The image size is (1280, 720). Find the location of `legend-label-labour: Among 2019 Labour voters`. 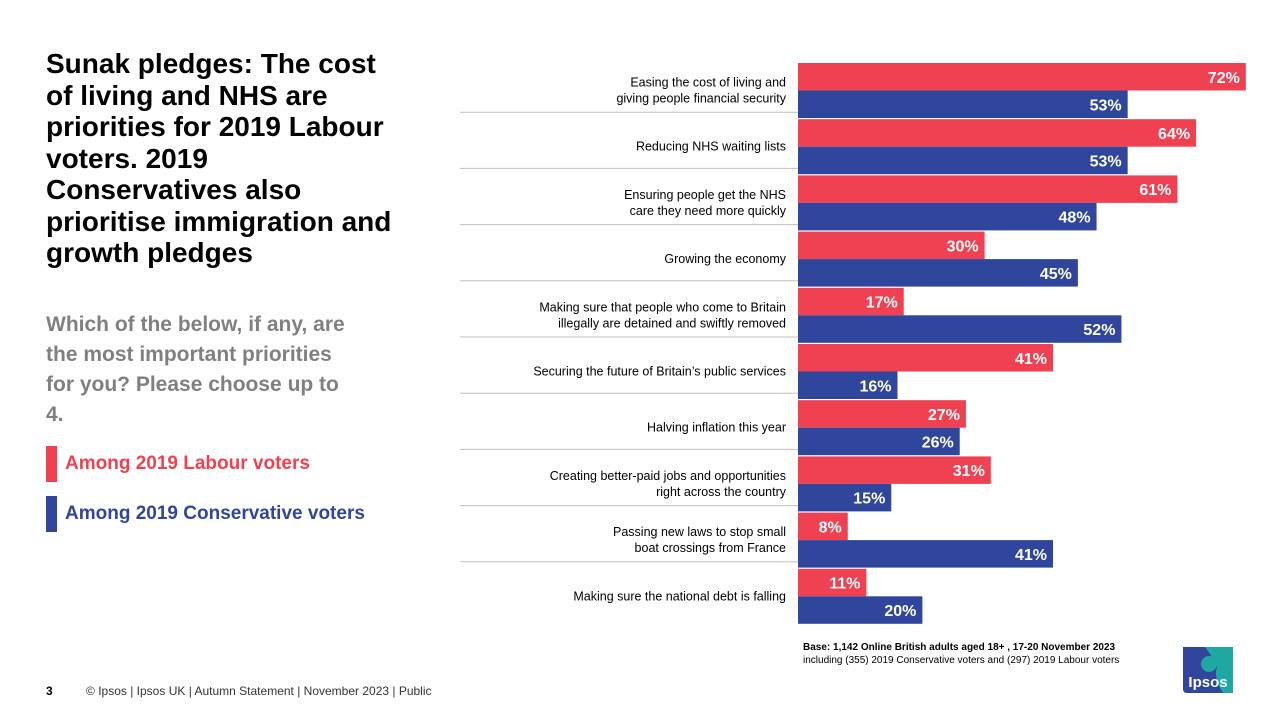

legend-label-labour: Among 2019 Labour voters is located at coordinates (187, 463).